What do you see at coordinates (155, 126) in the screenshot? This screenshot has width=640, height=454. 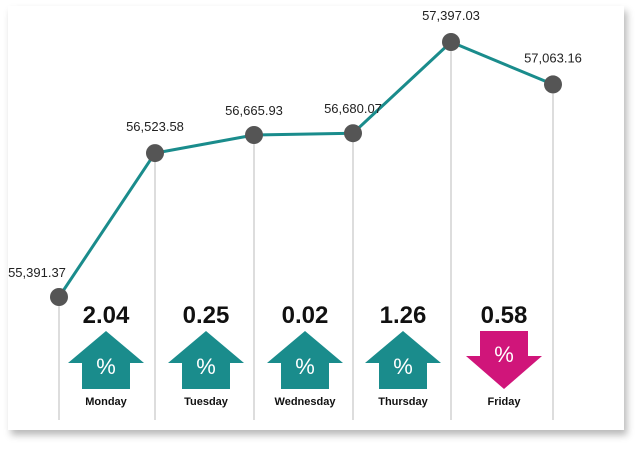 I see `value-label-1: 56,523.58` at bounding box center [155, 126].